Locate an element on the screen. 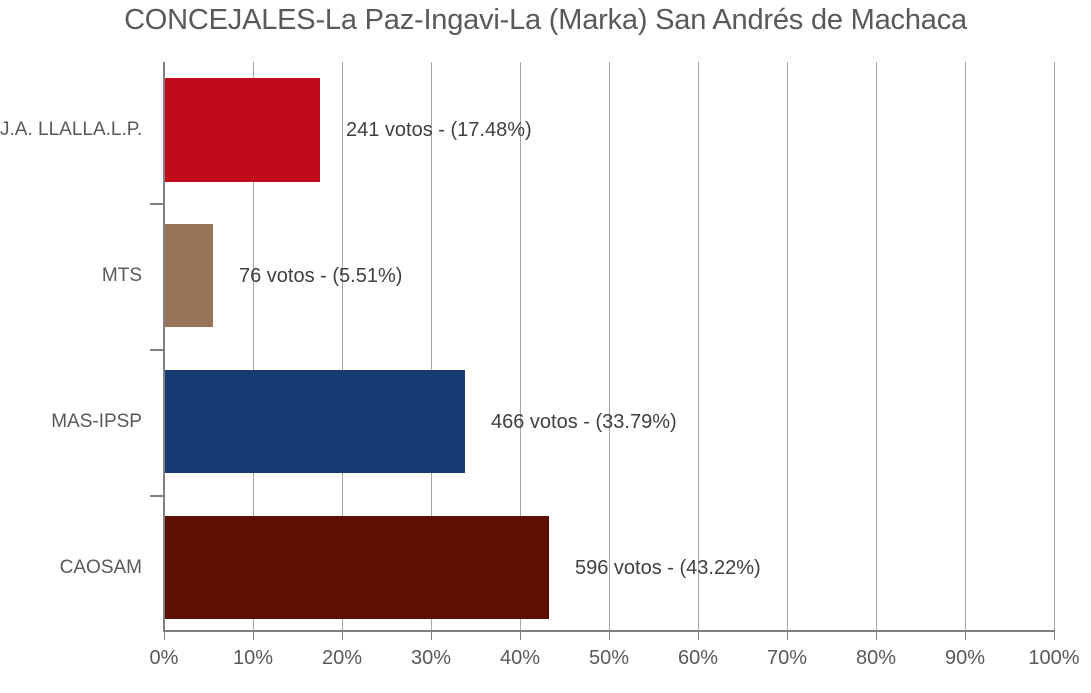 The image size is (1091, 693). data-label-2: 466 votos - (33.79%) is located at coordinates (584, 421).